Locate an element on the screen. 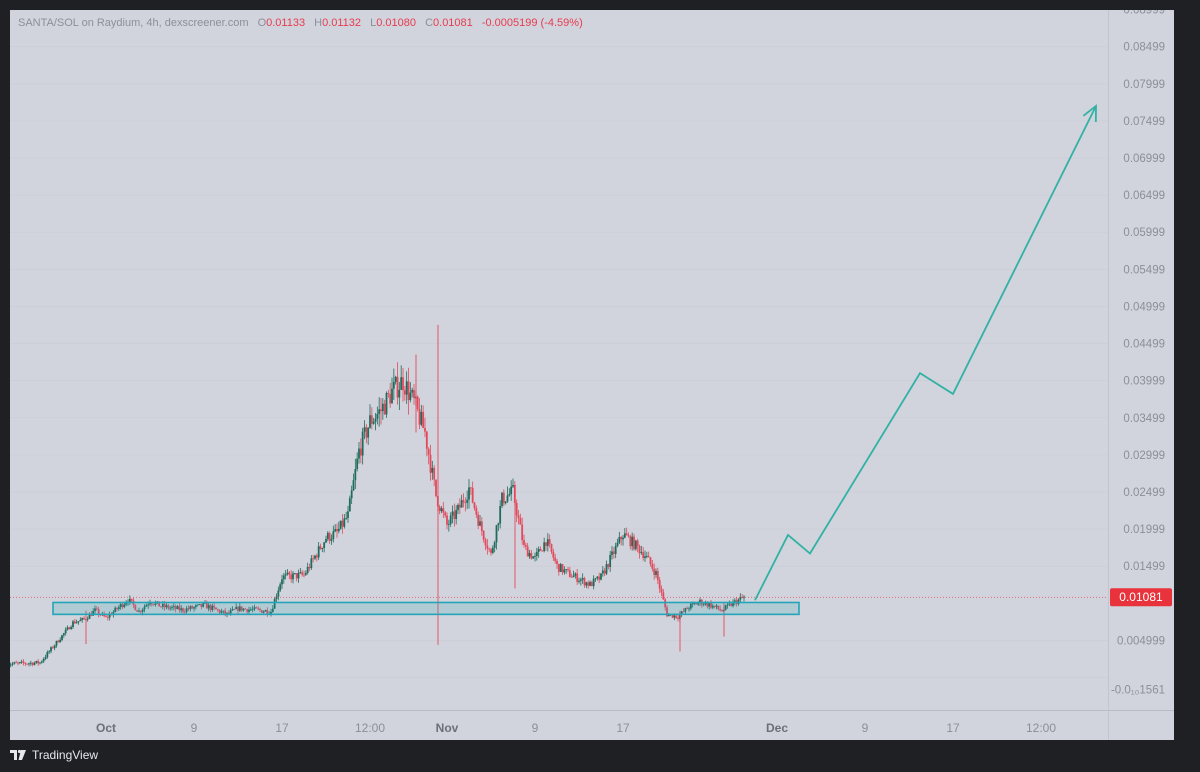  y-axis-tick-label: 0.04999 is located at coordinates (1144, 307).